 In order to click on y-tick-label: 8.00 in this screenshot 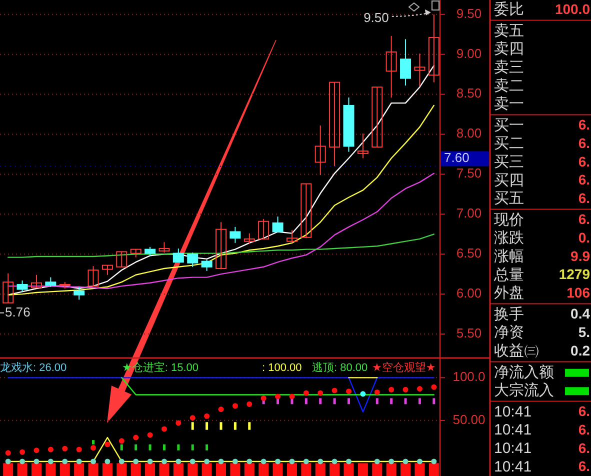, I will do `click(469, 133)`.